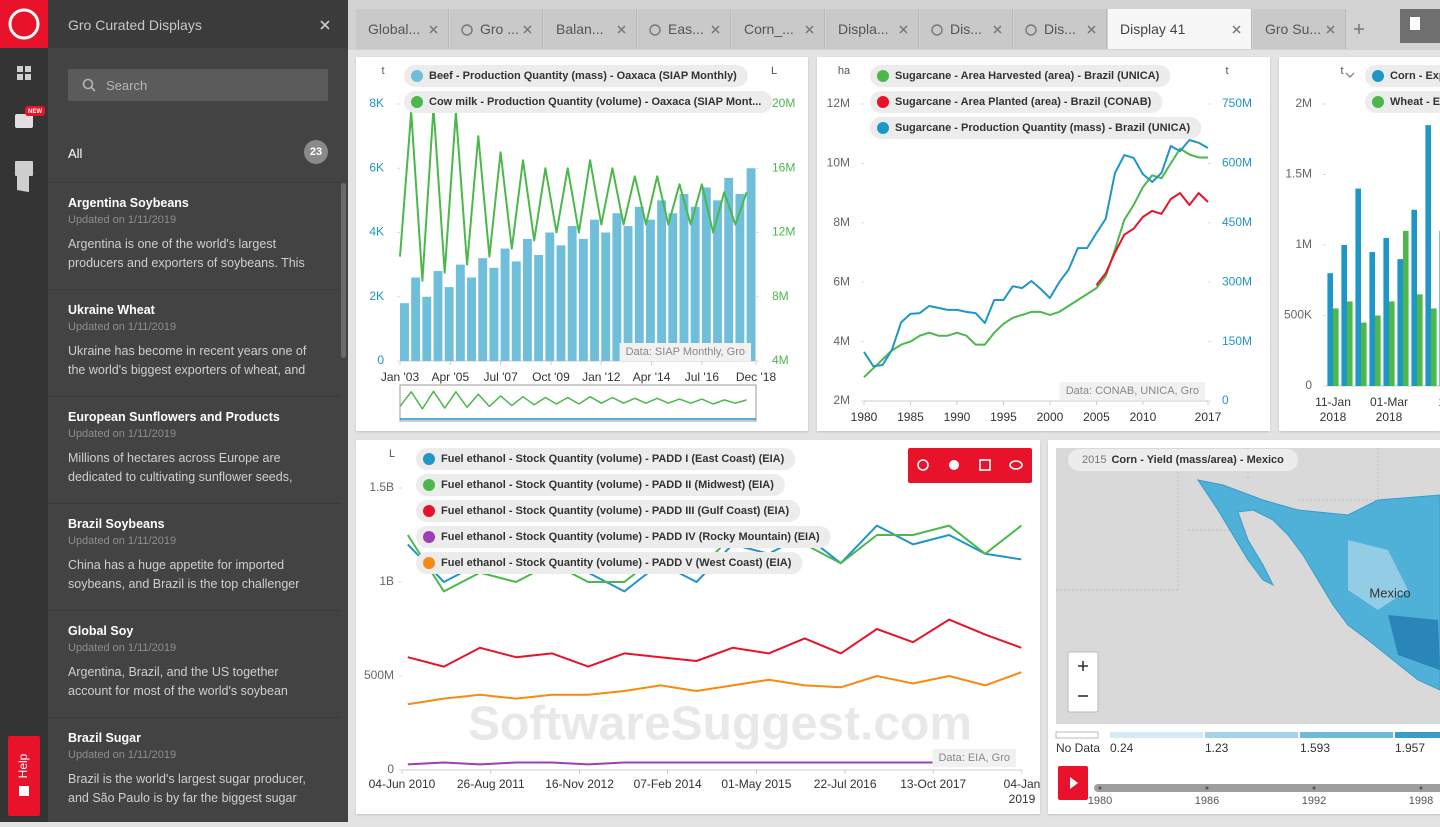 Image resolution: width=1440 pixels, height=827 pixels. Describe the element at coordinates (24, 776) in the screenshot. I see `help-button` at that location.